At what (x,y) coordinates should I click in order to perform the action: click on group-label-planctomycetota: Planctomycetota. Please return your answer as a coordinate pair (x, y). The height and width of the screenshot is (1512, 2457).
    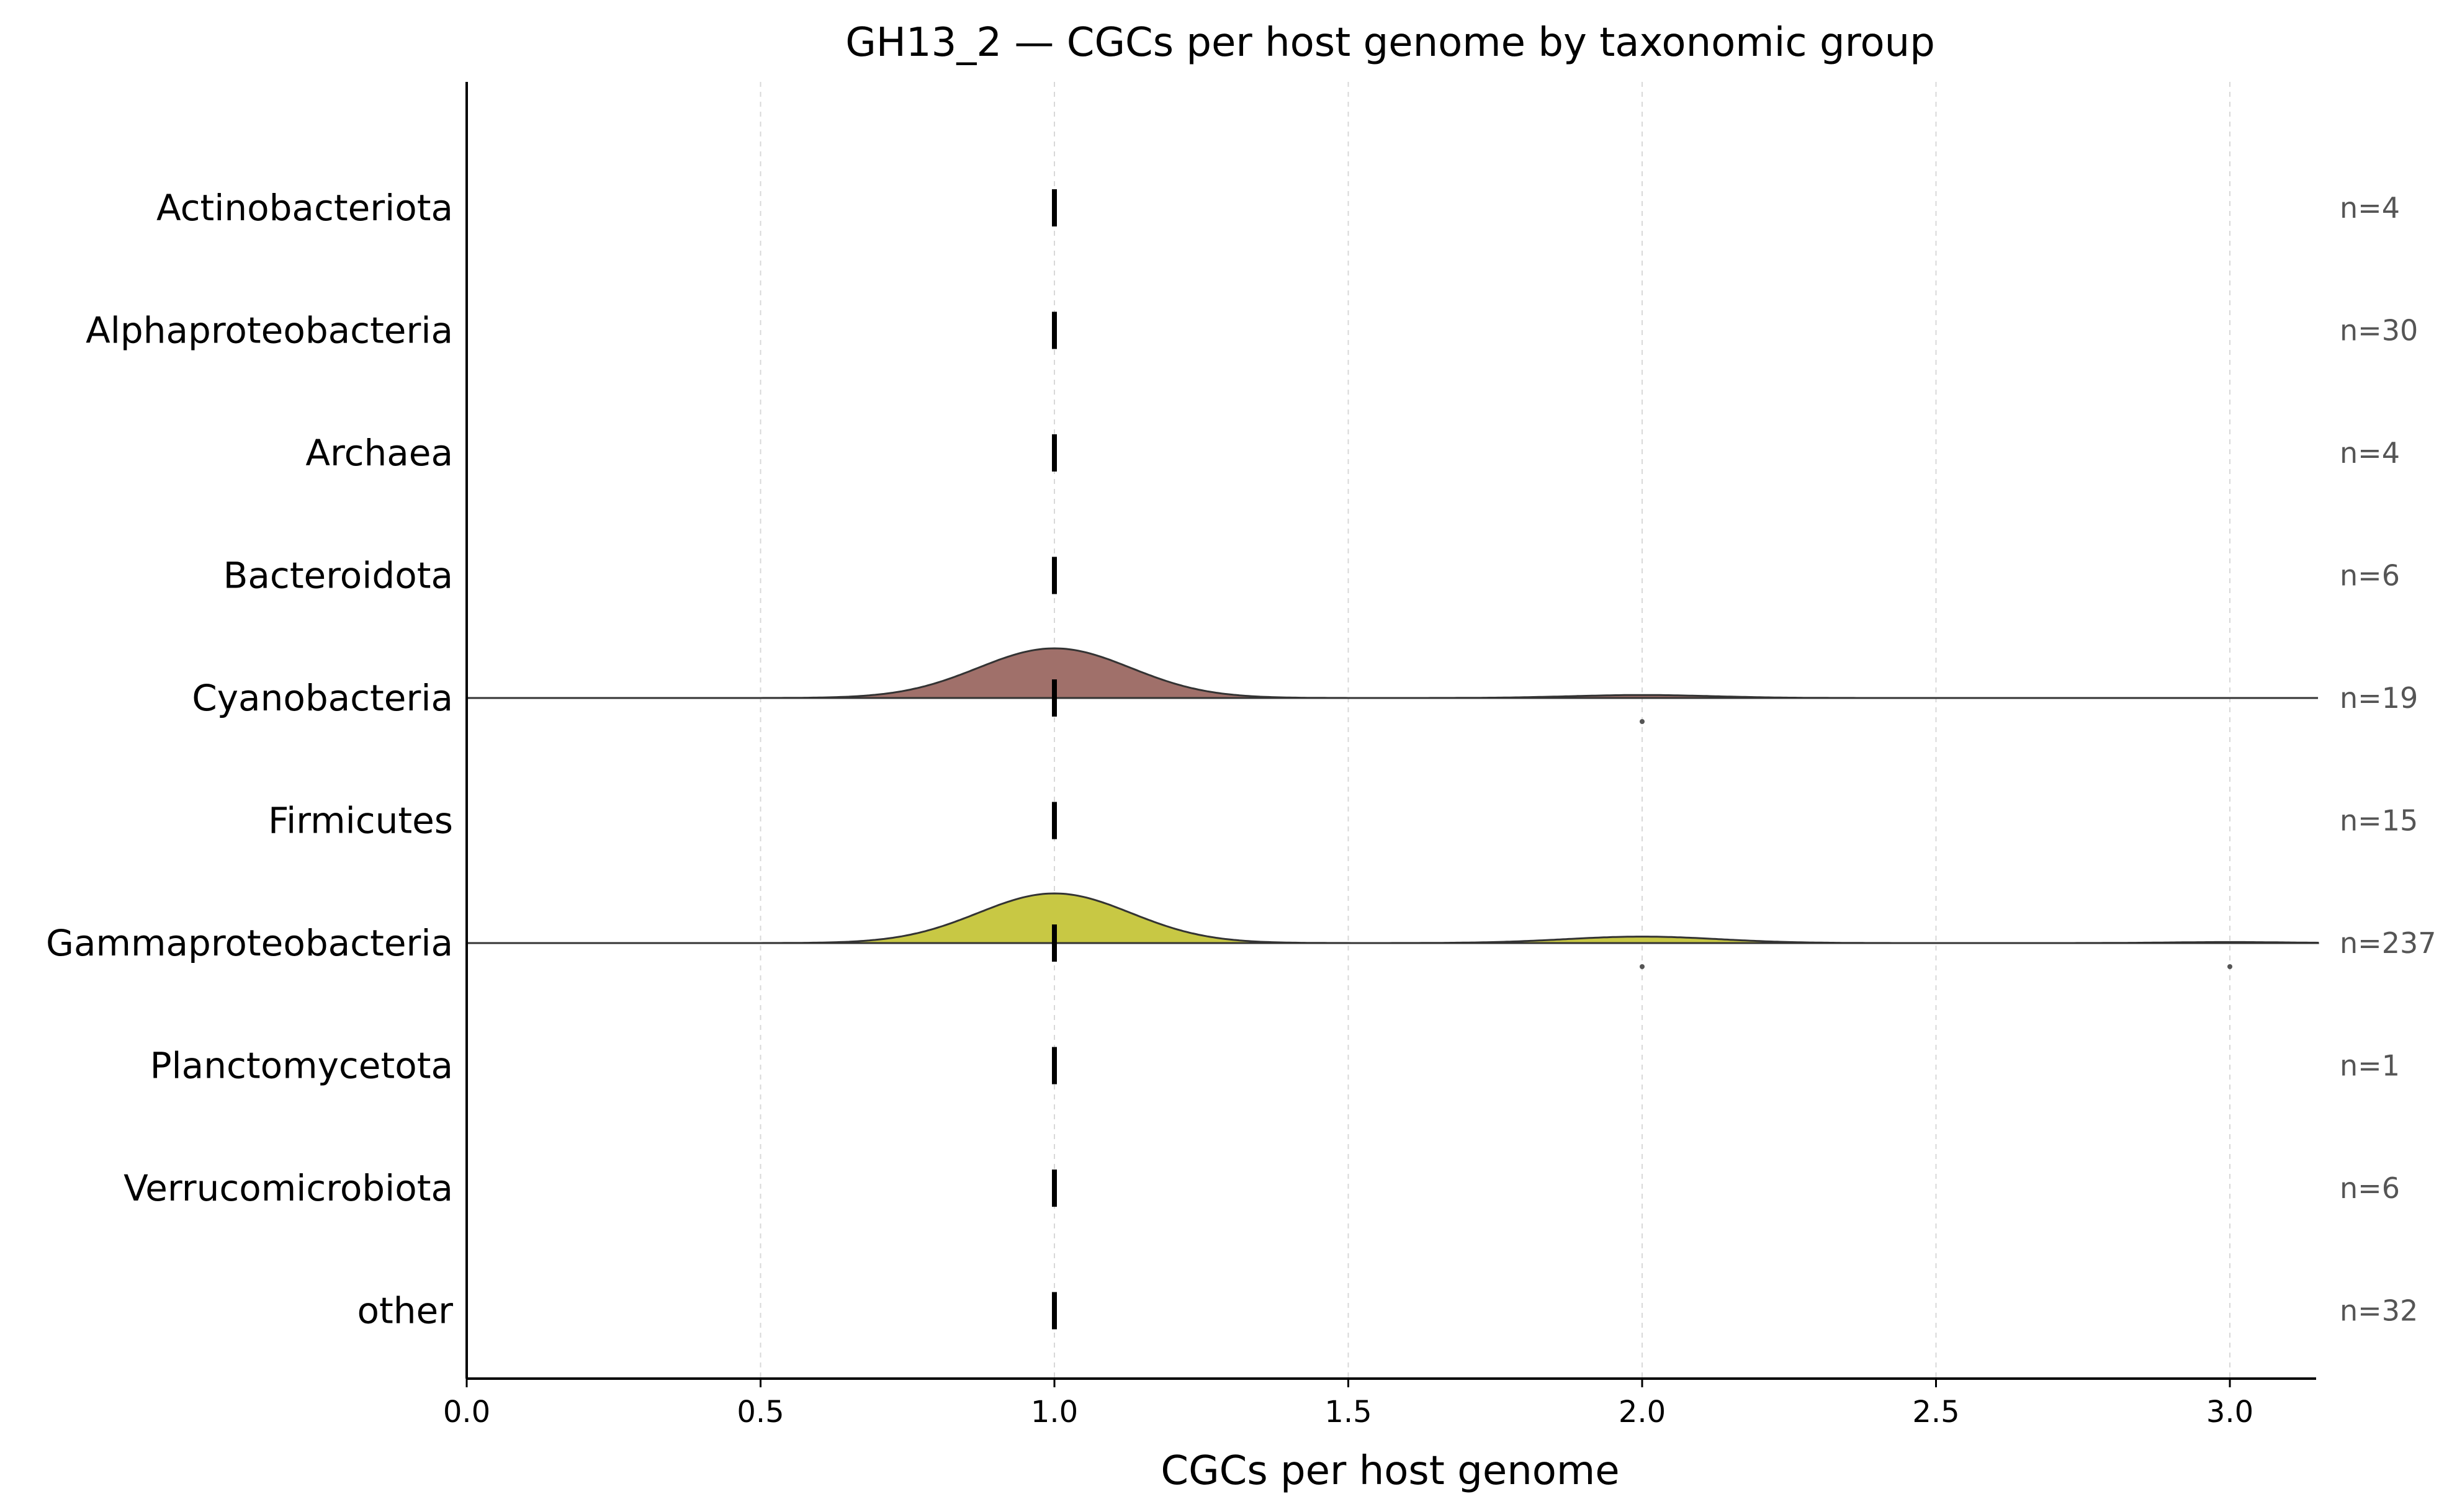
    Looking at the image, I should click on (301, 1066).